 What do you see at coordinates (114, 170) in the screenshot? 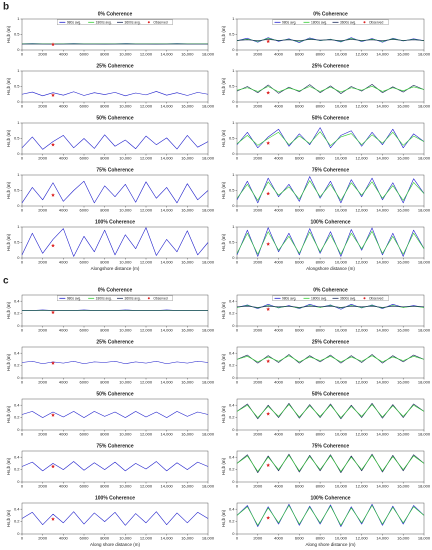
I see `panel-title: 75% Coherence` at bounding box center [114, 170].